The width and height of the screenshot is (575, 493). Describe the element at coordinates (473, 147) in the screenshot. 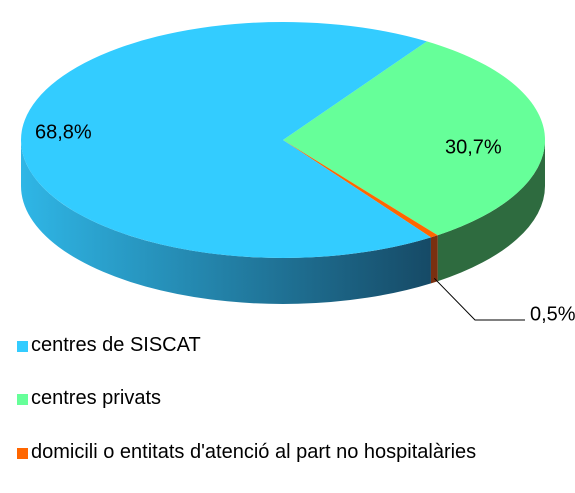

I see `value-label: 30,7%` at that location.